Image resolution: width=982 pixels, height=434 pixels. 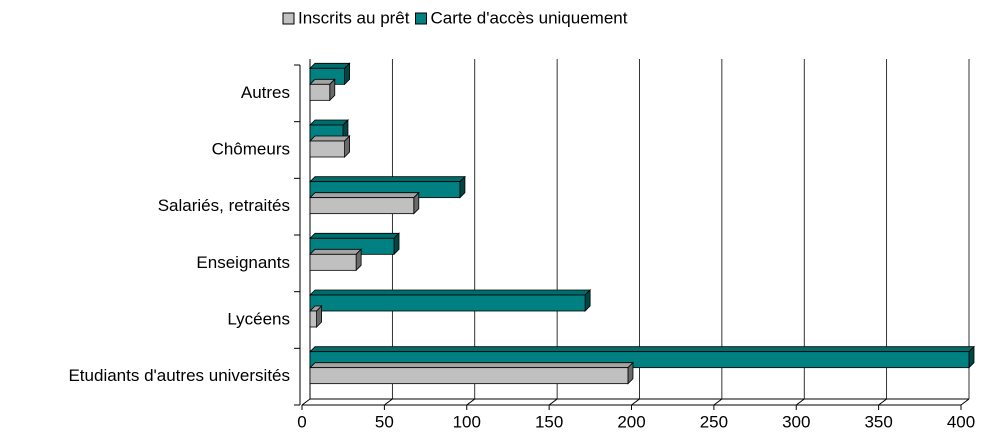 I want to click on y-tick-label: Lycéens, so click(x=258, y=318).